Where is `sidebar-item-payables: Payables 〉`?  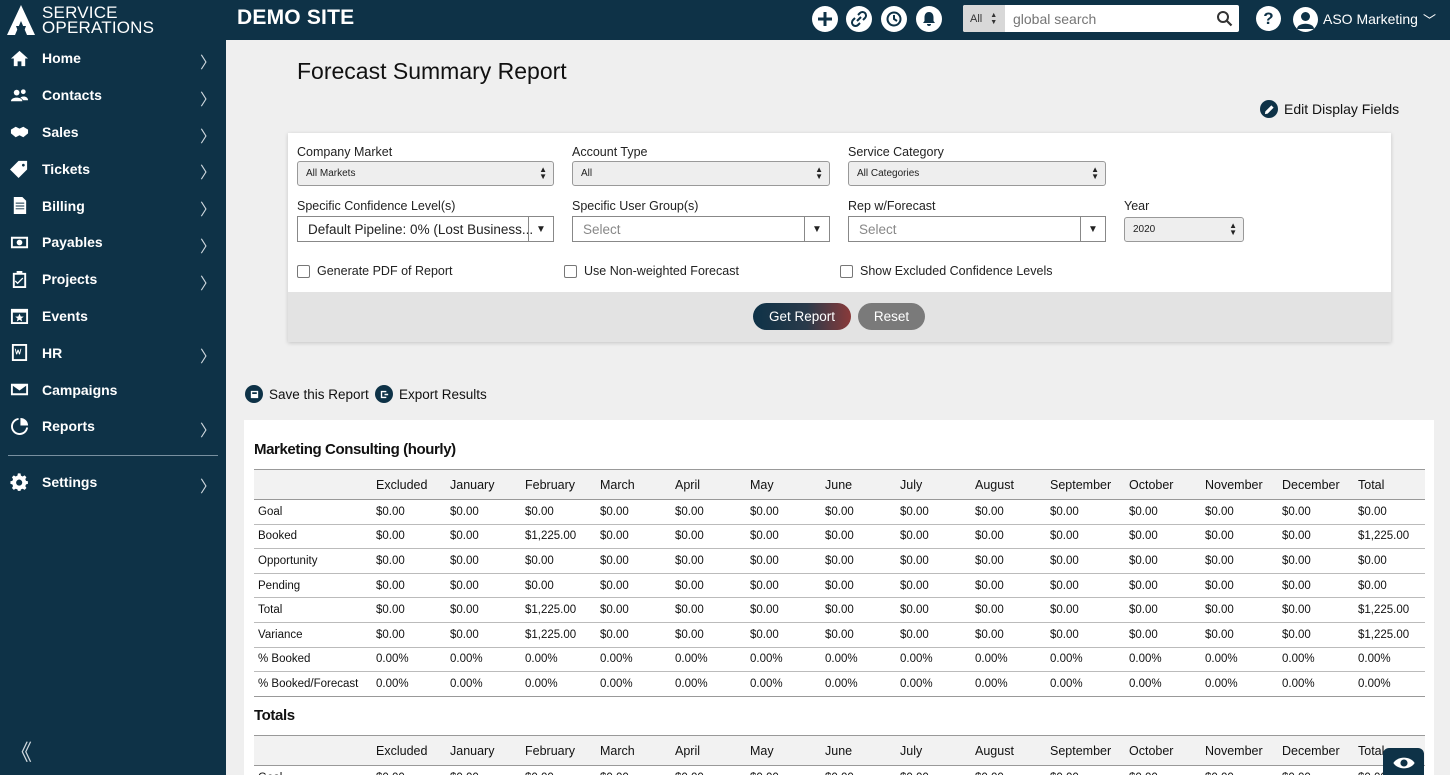 sidebar-item-payables: Payables 〉 is located at coordinates (113, 242).